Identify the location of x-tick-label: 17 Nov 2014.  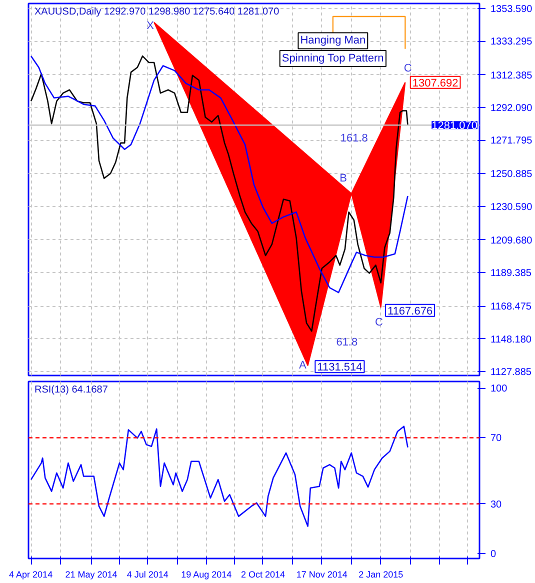
(322, 575).